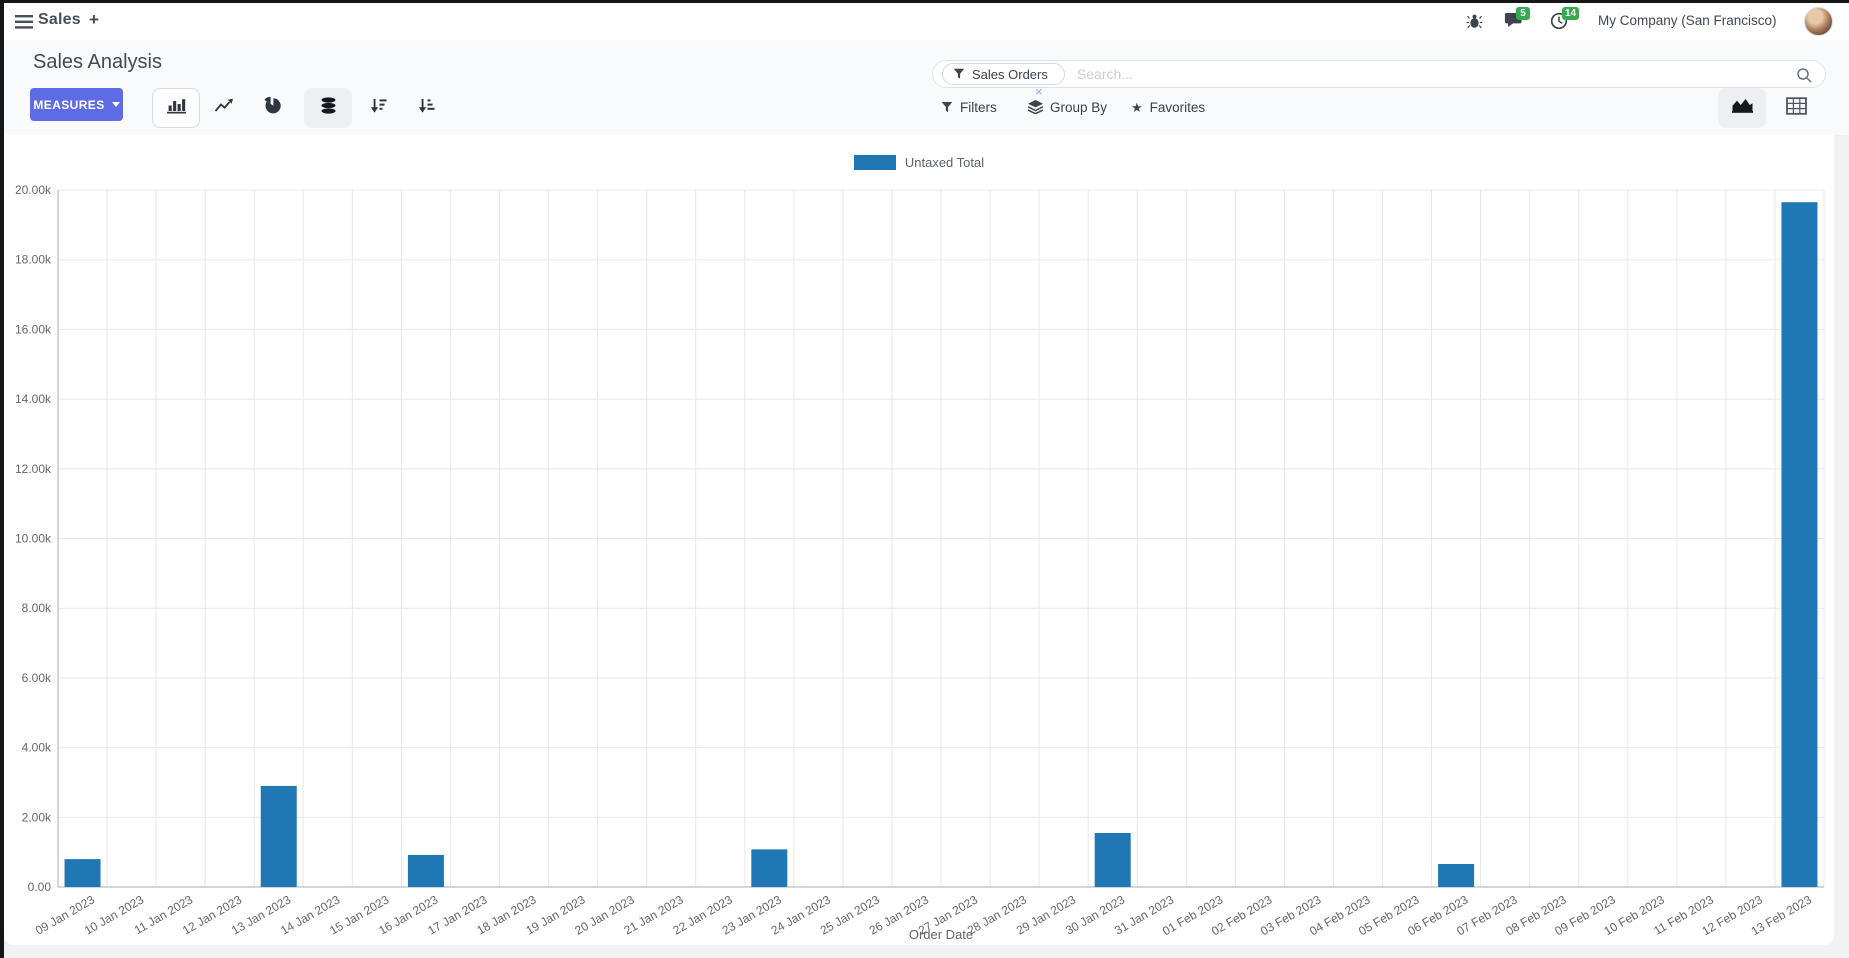 This screenshot has height=958, width=1849. I want to click on search-input, so click(1433, 74).